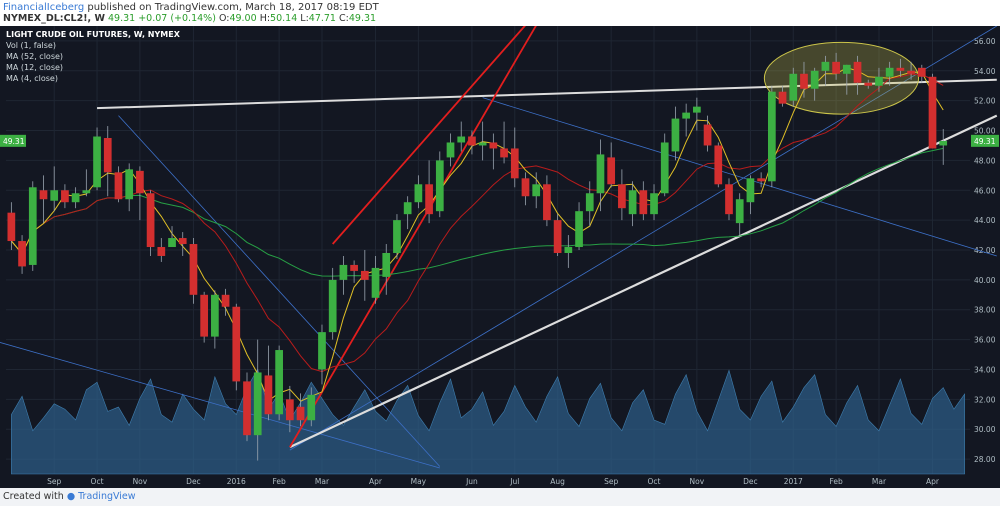 This screenshot has height=506, width=1000. What do you see at coordinates (71, 496) in the screenshot?
I see `tradingview-logo-icon: ●` at bounding box center [71, 496].